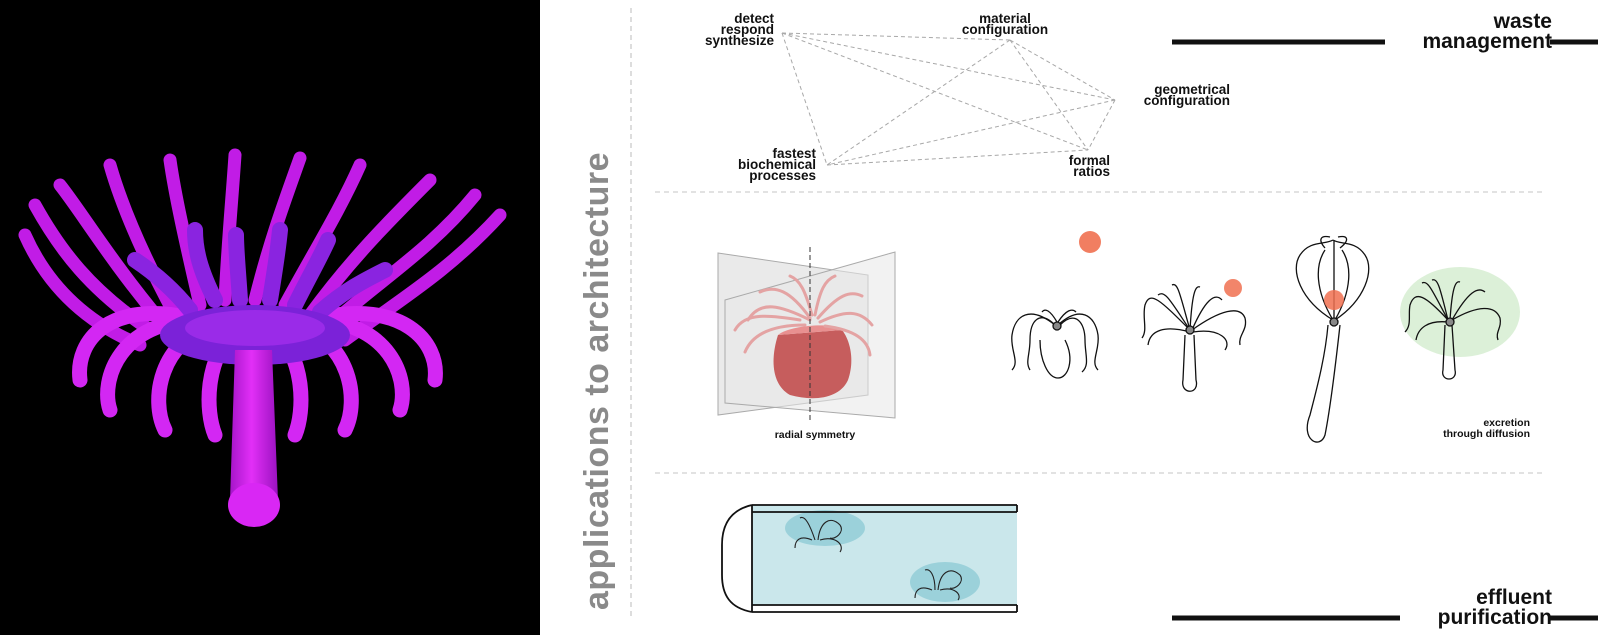 This screenshot has width=1600, height=635. Describe the element at coordinates (739, 29) in the screenshot. I see `label-detect-respond-synthesize: detect respond synthesize` at that location.